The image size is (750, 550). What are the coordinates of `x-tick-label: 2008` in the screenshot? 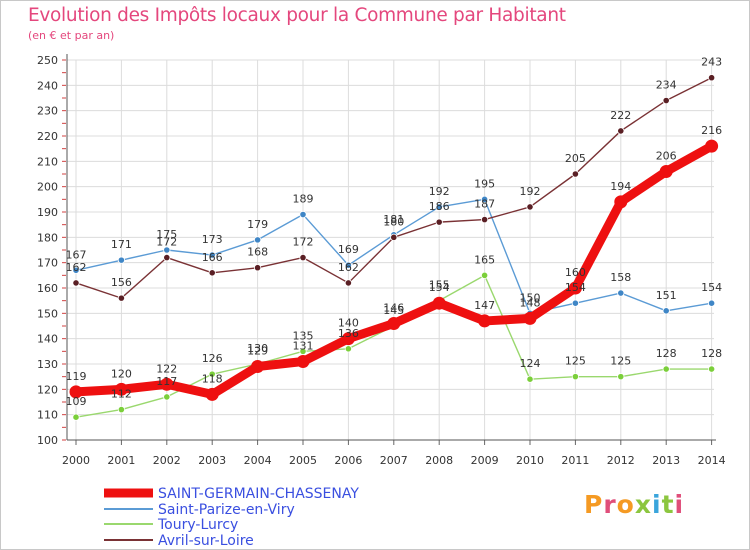 It's located at (439, 460).